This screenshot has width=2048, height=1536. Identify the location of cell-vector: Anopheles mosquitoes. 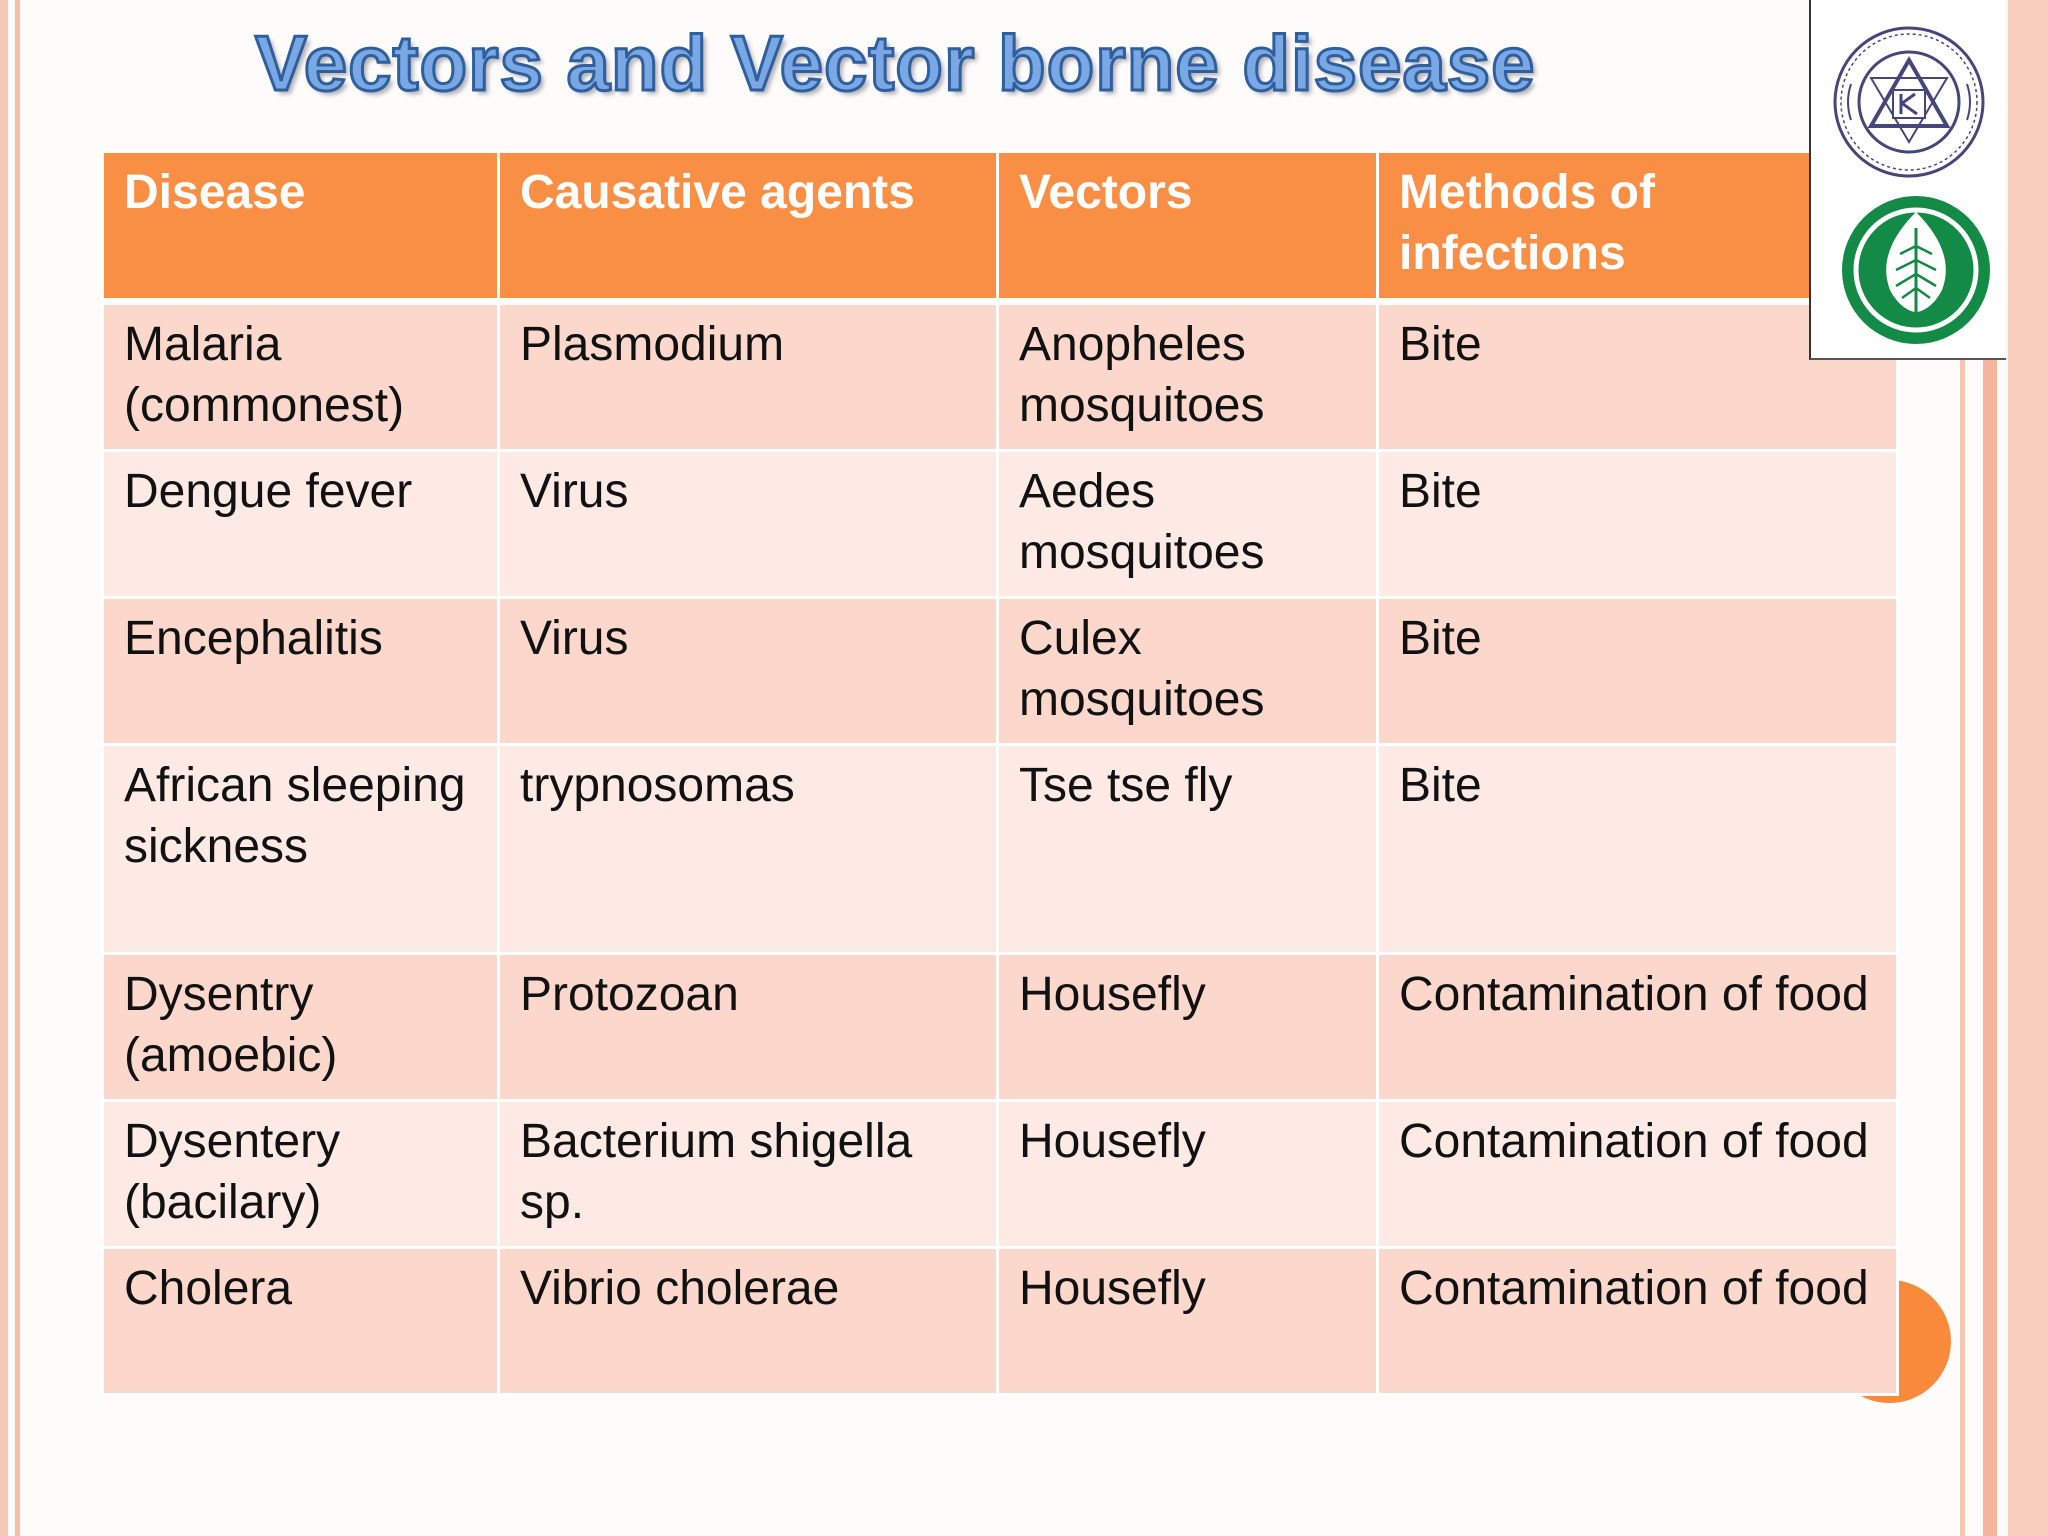
(1187, 376).